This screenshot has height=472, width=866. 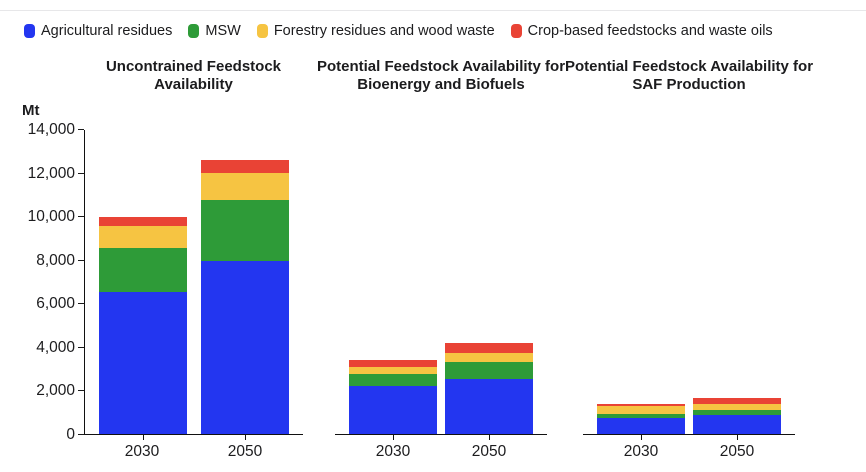 I want to click on y-tick-label: 0, so click(x=70, y=434).